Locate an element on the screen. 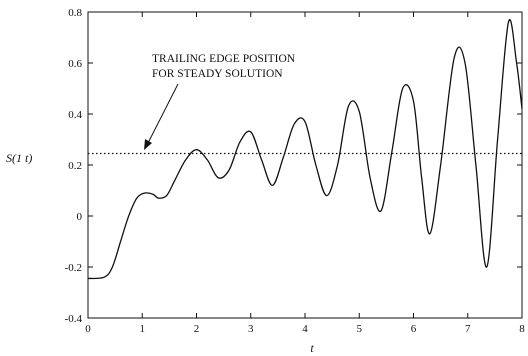 The image size is (528, 356). annotation-arrow-head is located at coordinates (148, 144).